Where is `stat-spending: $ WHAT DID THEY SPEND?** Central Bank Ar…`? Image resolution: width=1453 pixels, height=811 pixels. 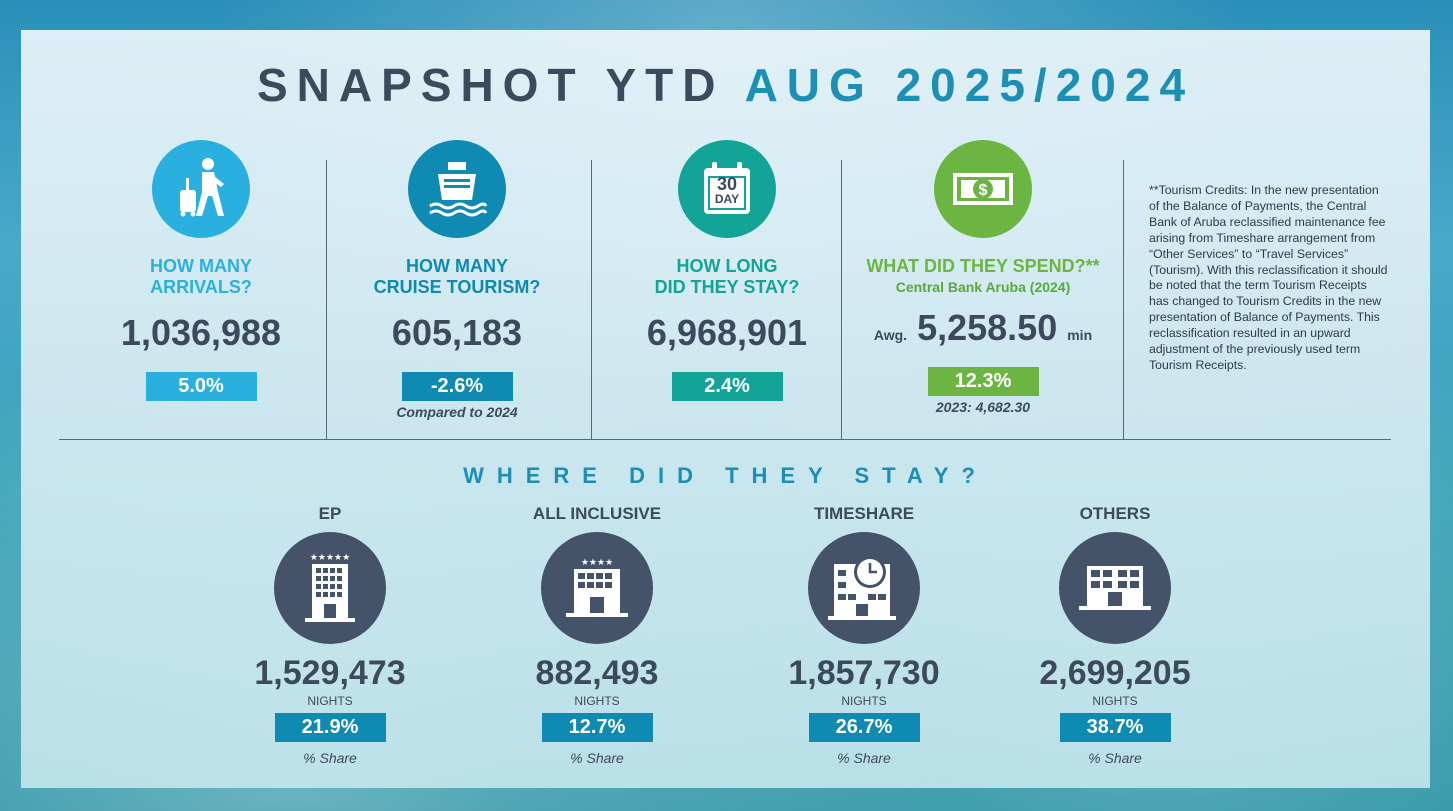 stat-spending: $ WHAT DID THEY SPEND?** Central Bank Ar… is located at coordinates (983, 277).